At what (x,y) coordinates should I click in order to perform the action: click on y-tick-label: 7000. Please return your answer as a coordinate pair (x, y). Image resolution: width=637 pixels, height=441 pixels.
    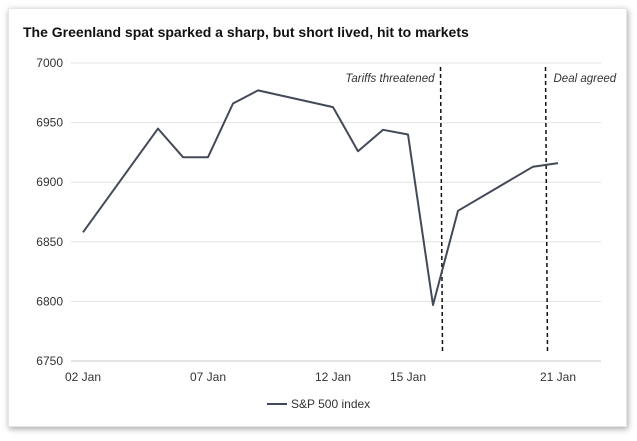
    Looking at the image, I should click on (49, 63).